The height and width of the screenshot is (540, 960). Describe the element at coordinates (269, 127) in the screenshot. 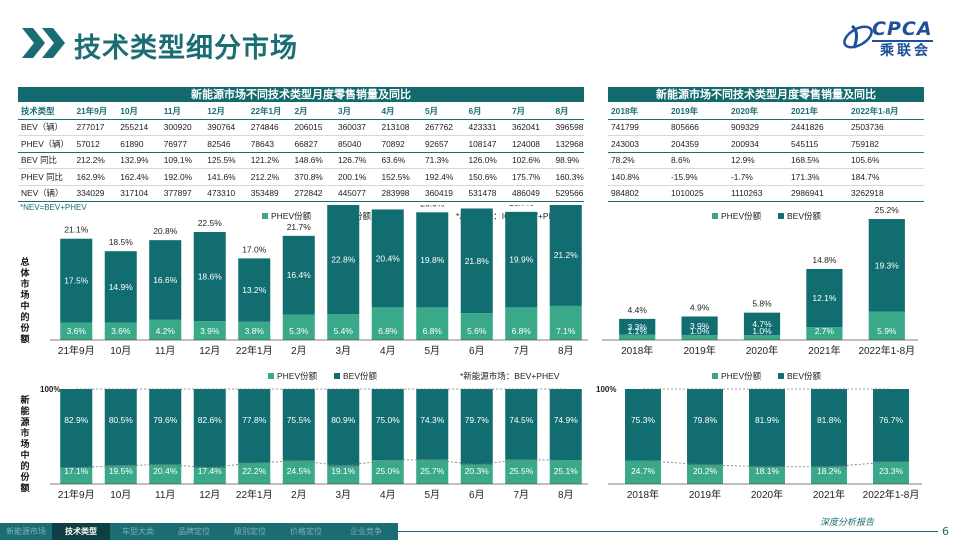

I see `monthly-table-cell: 274846` at that location.